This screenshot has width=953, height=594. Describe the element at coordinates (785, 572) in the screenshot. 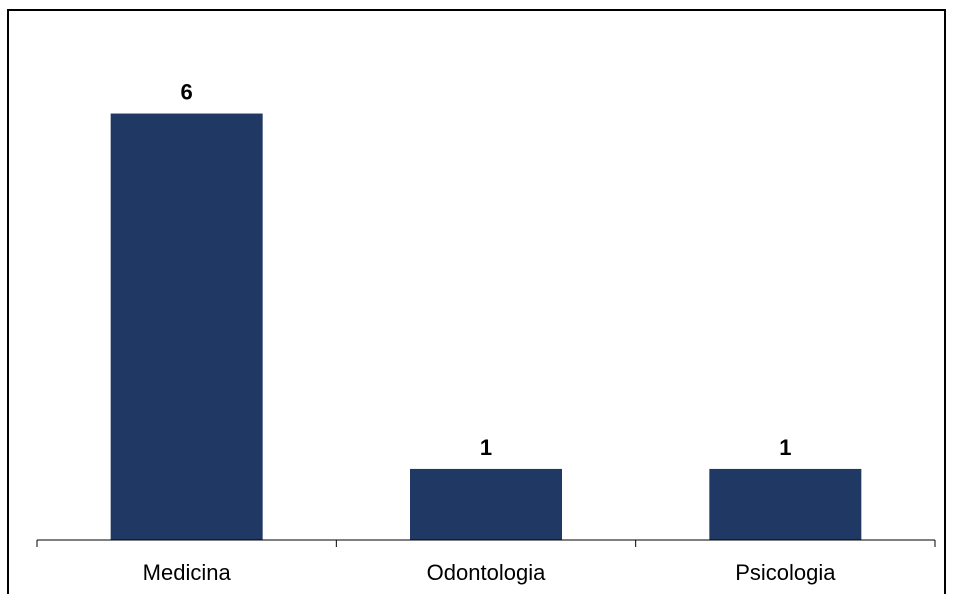

I see `x-tick-label-psicologia: Psicologia` at that location.